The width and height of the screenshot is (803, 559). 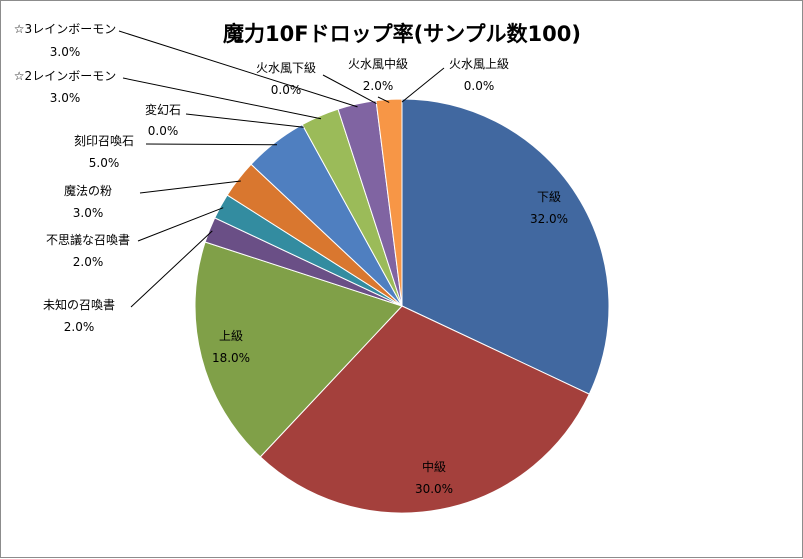 What do you see at coordinates (378, 63) in the screenshot?
I see `slice-category-label: 火水風中級` at bounding box center [378, 63].